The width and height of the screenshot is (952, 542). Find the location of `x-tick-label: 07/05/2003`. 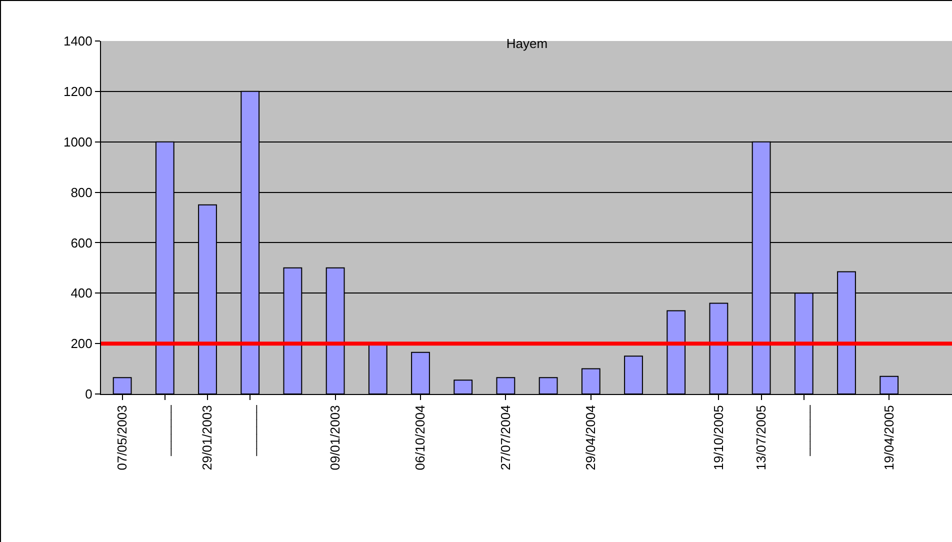

x-tick-label: 07/05/2003 is located at coordinates (122, 437).